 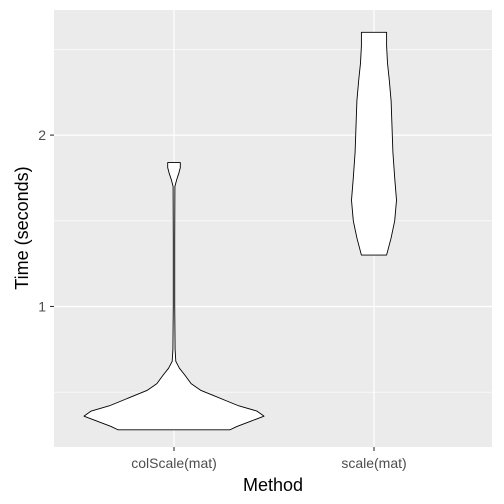 I want to click on violin-scale, so click(x=374, y=143).